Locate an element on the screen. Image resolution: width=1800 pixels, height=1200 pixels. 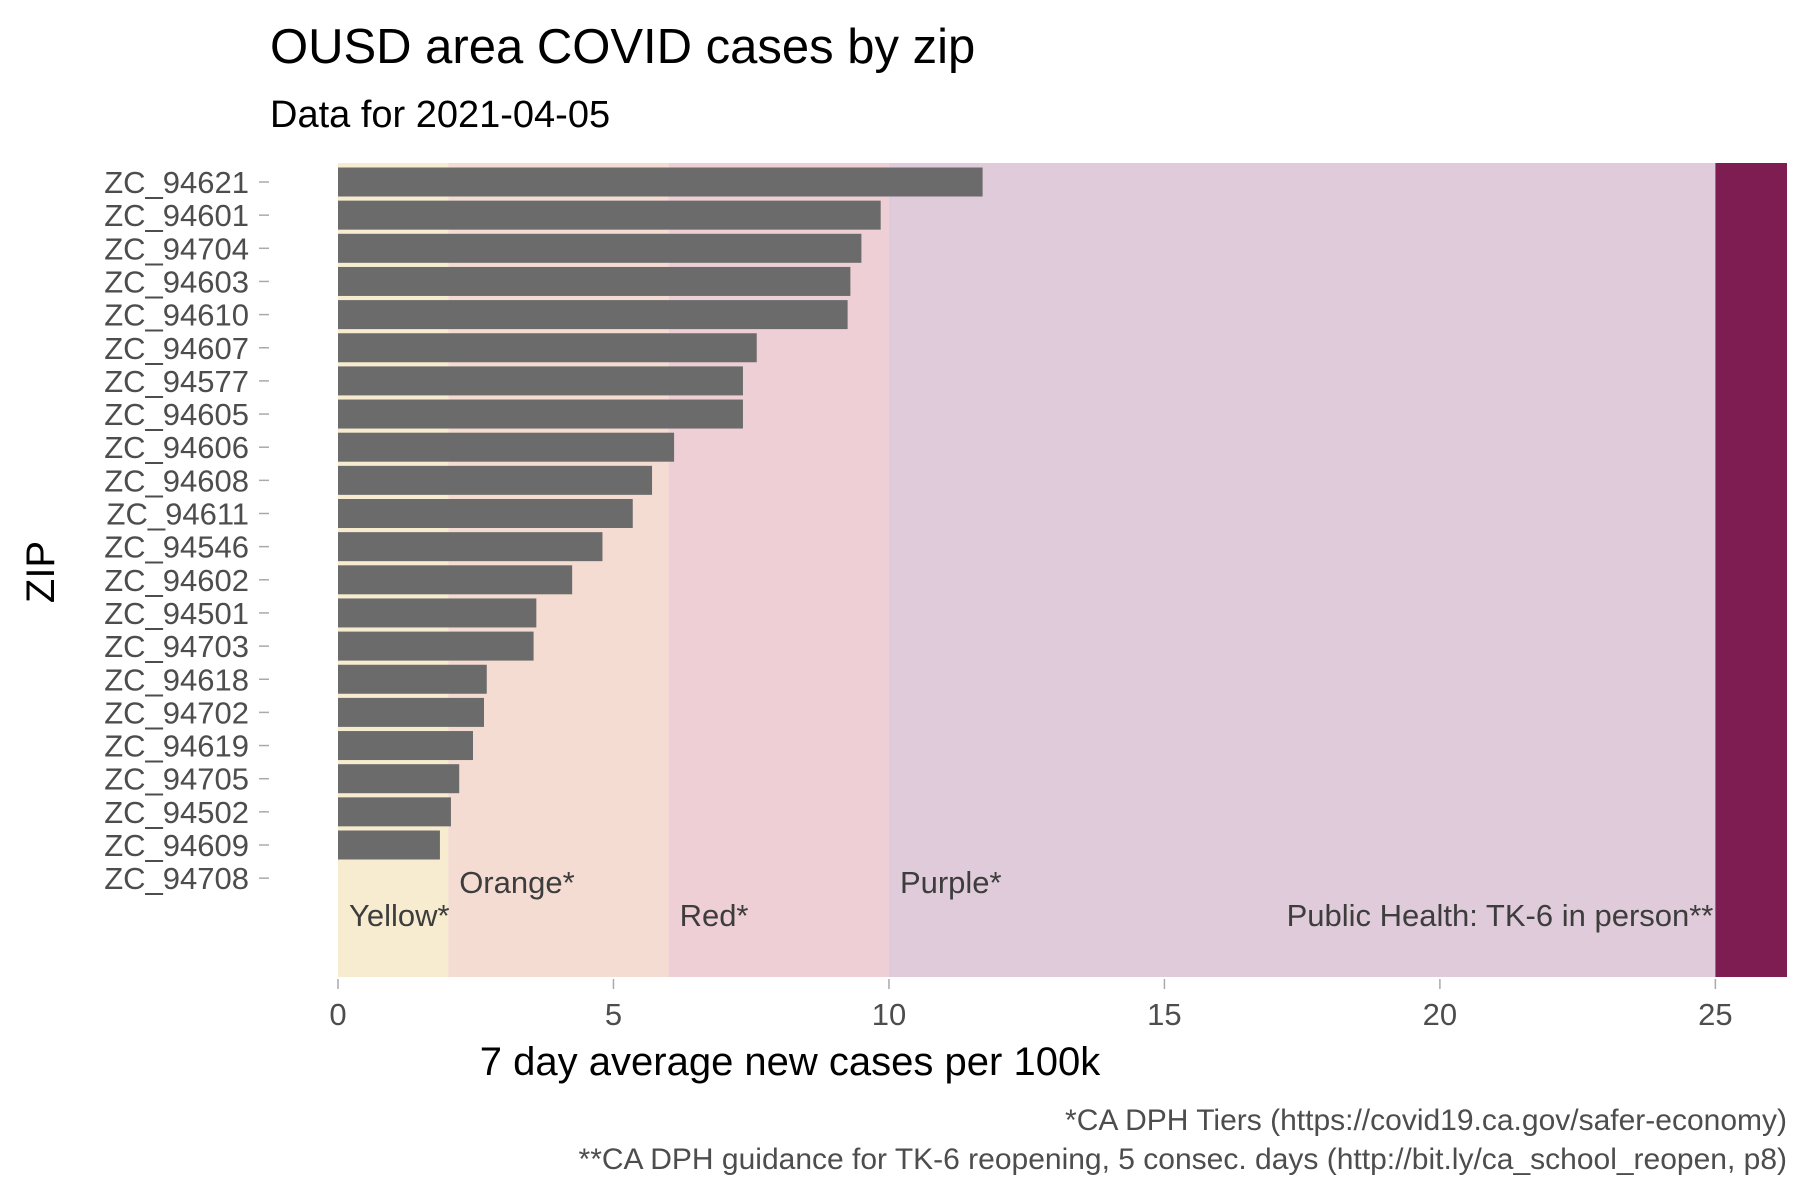
y-tick-label: ZC_94619 is located at coordinates (176, 746).